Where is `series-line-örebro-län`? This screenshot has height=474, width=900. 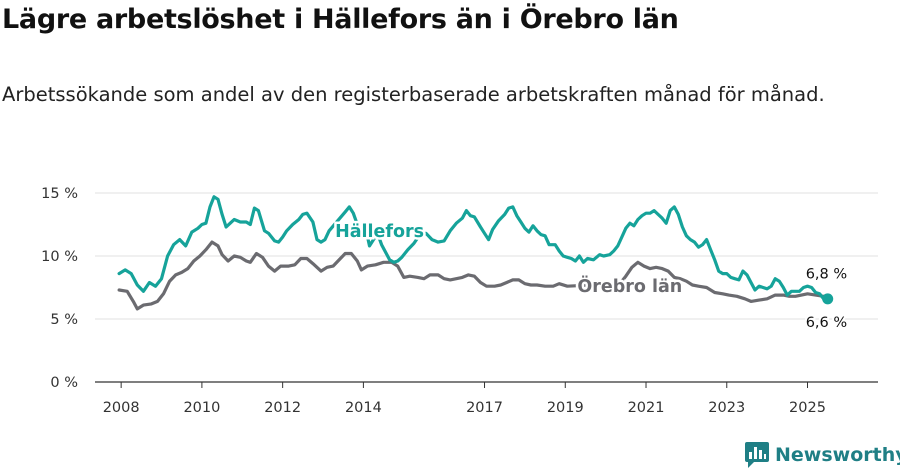 series-line-örebro-län is located at coordinates (473, 275).